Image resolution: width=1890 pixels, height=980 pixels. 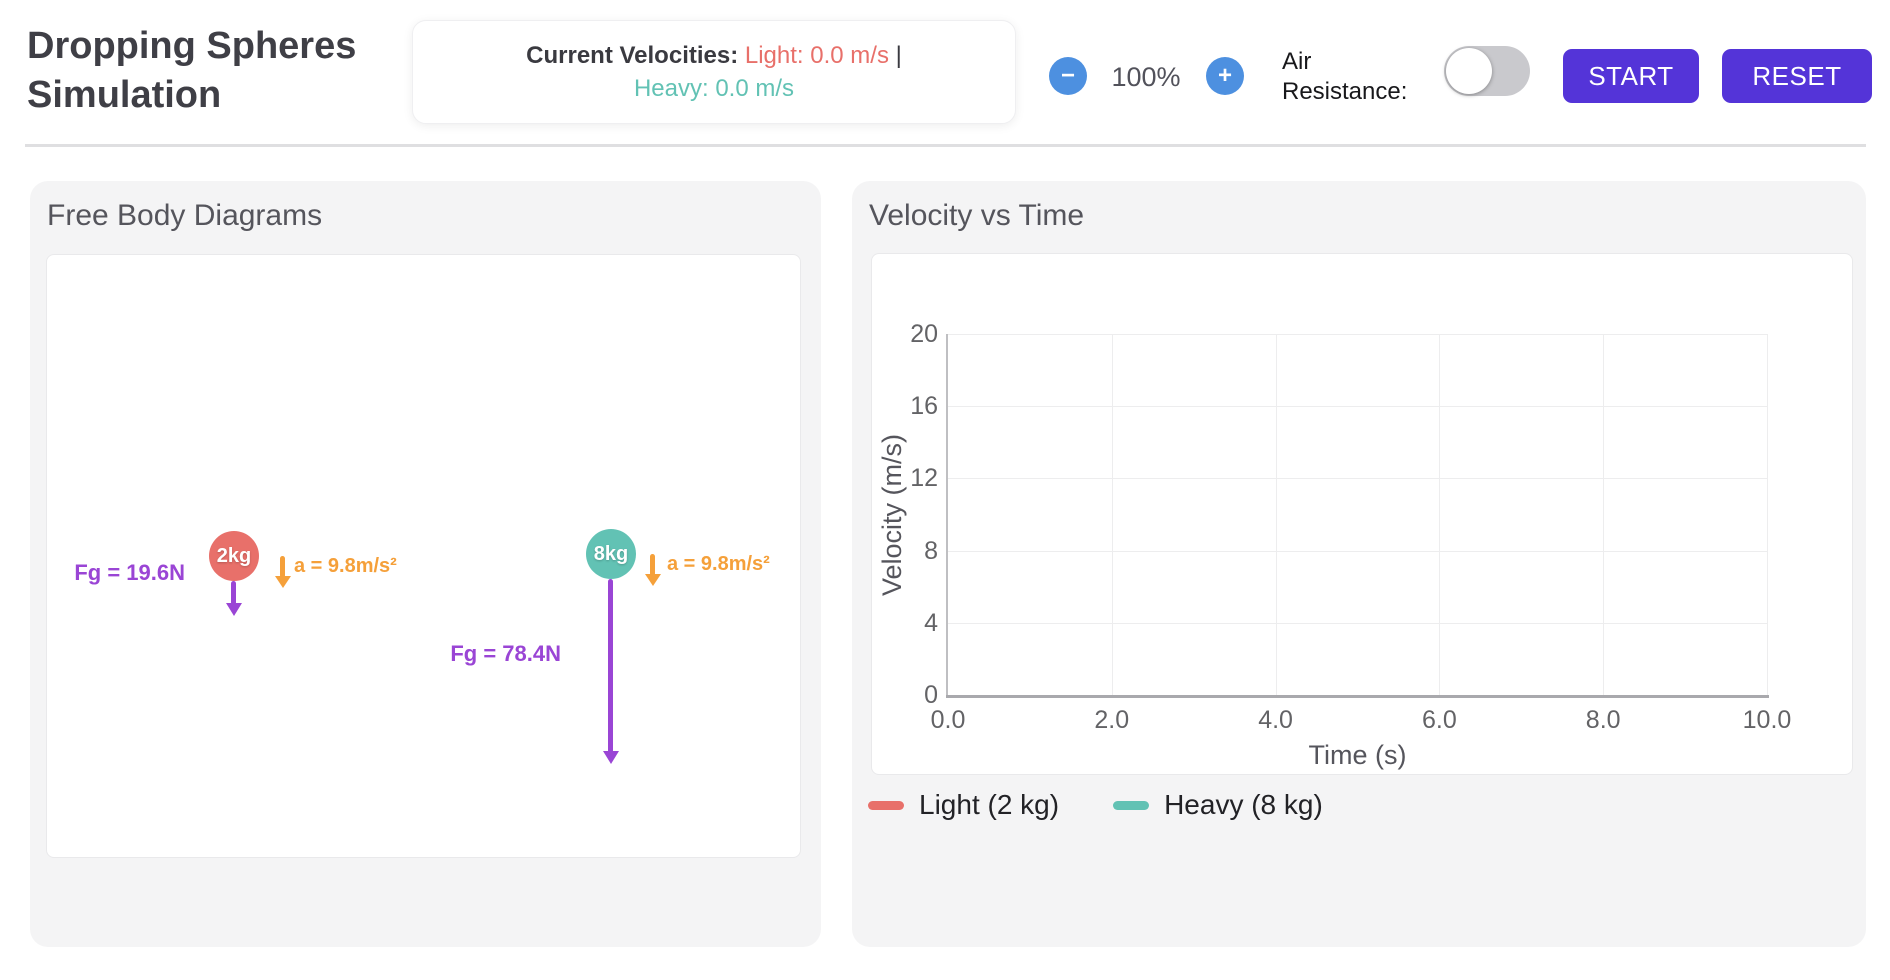 I want to click on heavy-sphere-mass-label: 8kg, so click(x=611, y=553).